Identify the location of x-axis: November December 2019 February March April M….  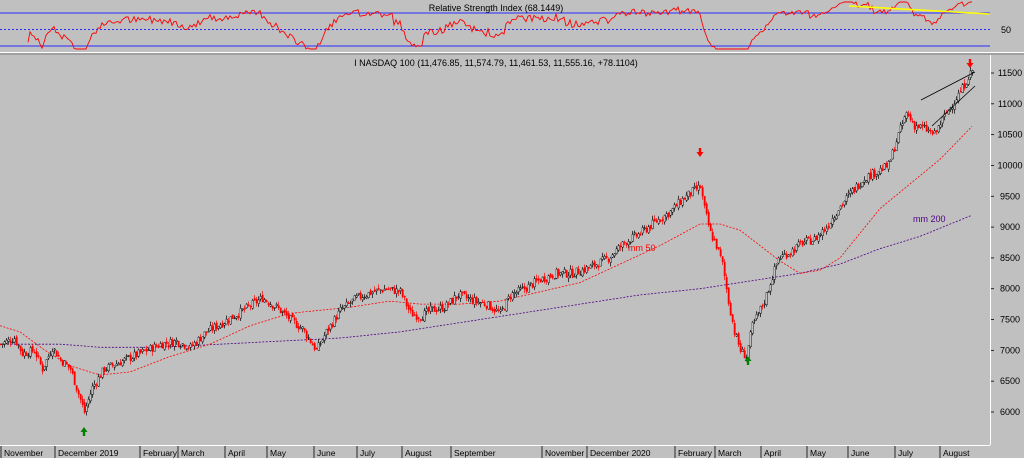
(485, 452).